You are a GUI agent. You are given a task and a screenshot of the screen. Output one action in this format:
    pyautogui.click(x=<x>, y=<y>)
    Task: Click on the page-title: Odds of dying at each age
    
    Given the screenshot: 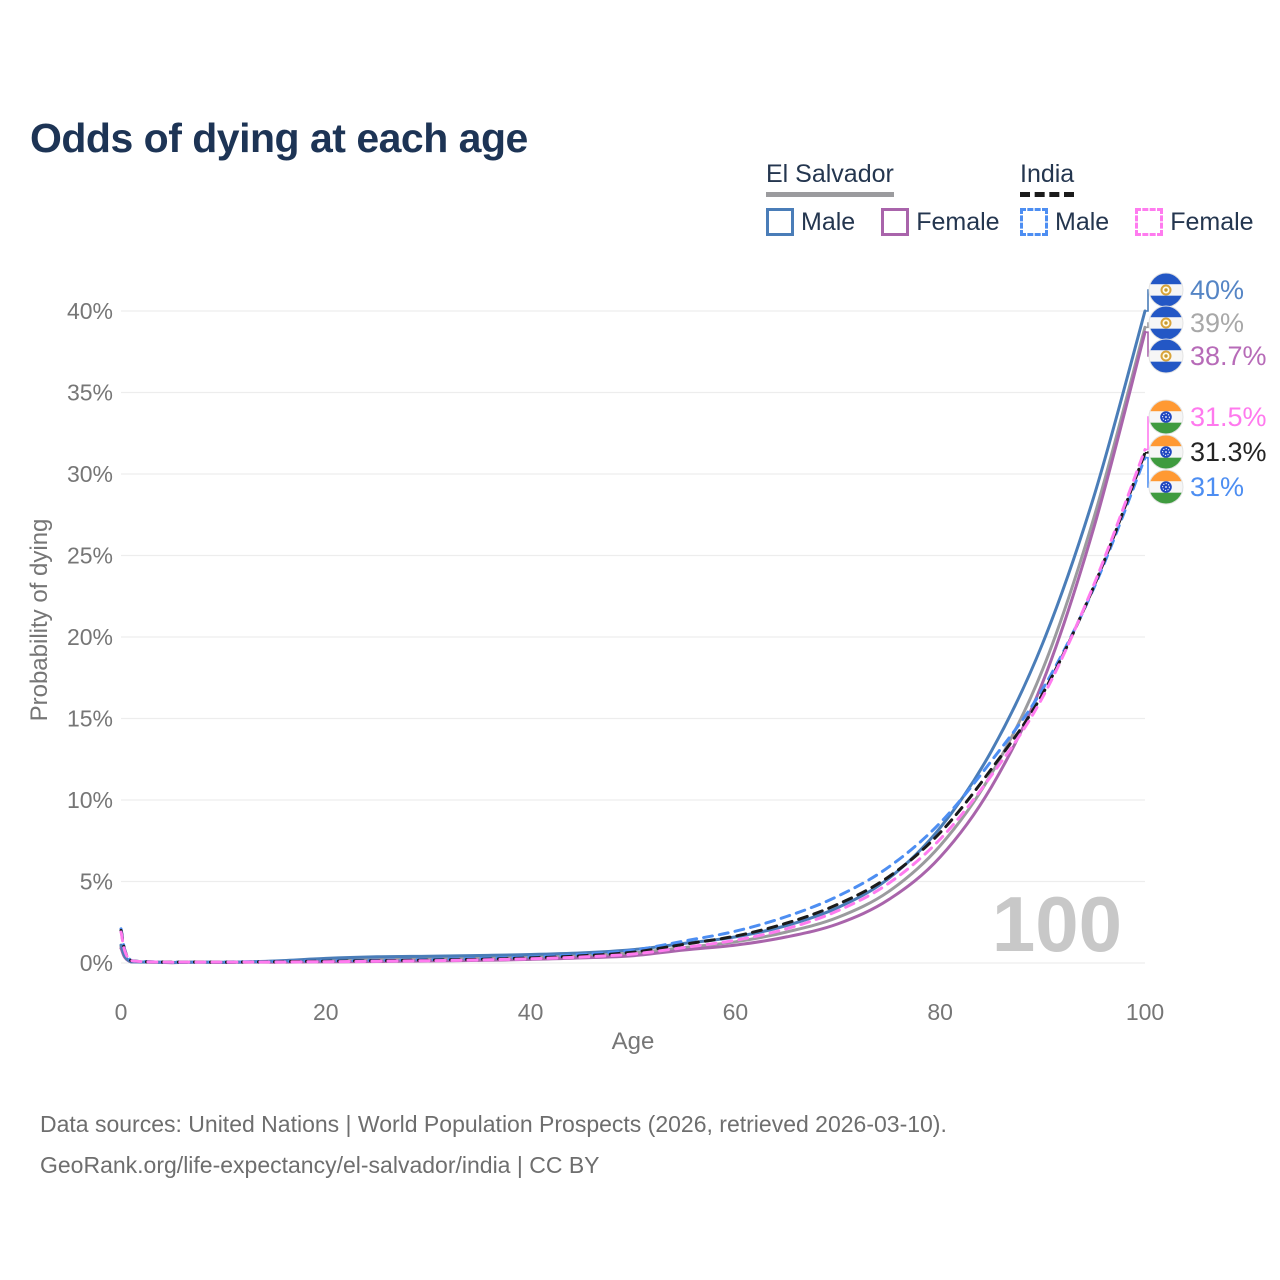 What is the action you would take?
    pyautogui.click(x=279, y=138)
    